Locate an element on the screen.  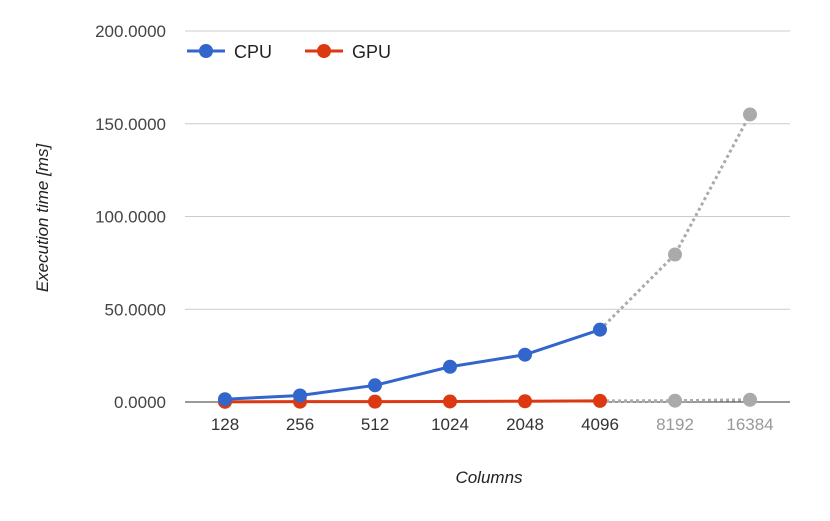
legend-label-gpu: GPU is located at coordinates (371, 52).